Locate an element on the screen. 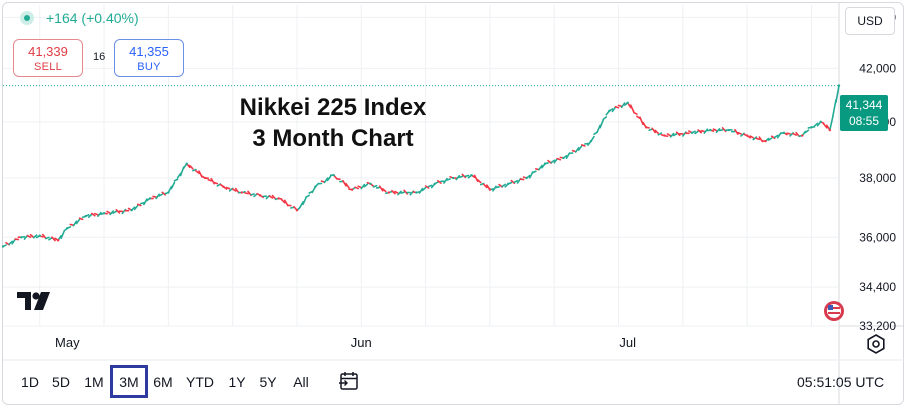  y-tick-label: 38,000 is located at coordinates (877, 178).